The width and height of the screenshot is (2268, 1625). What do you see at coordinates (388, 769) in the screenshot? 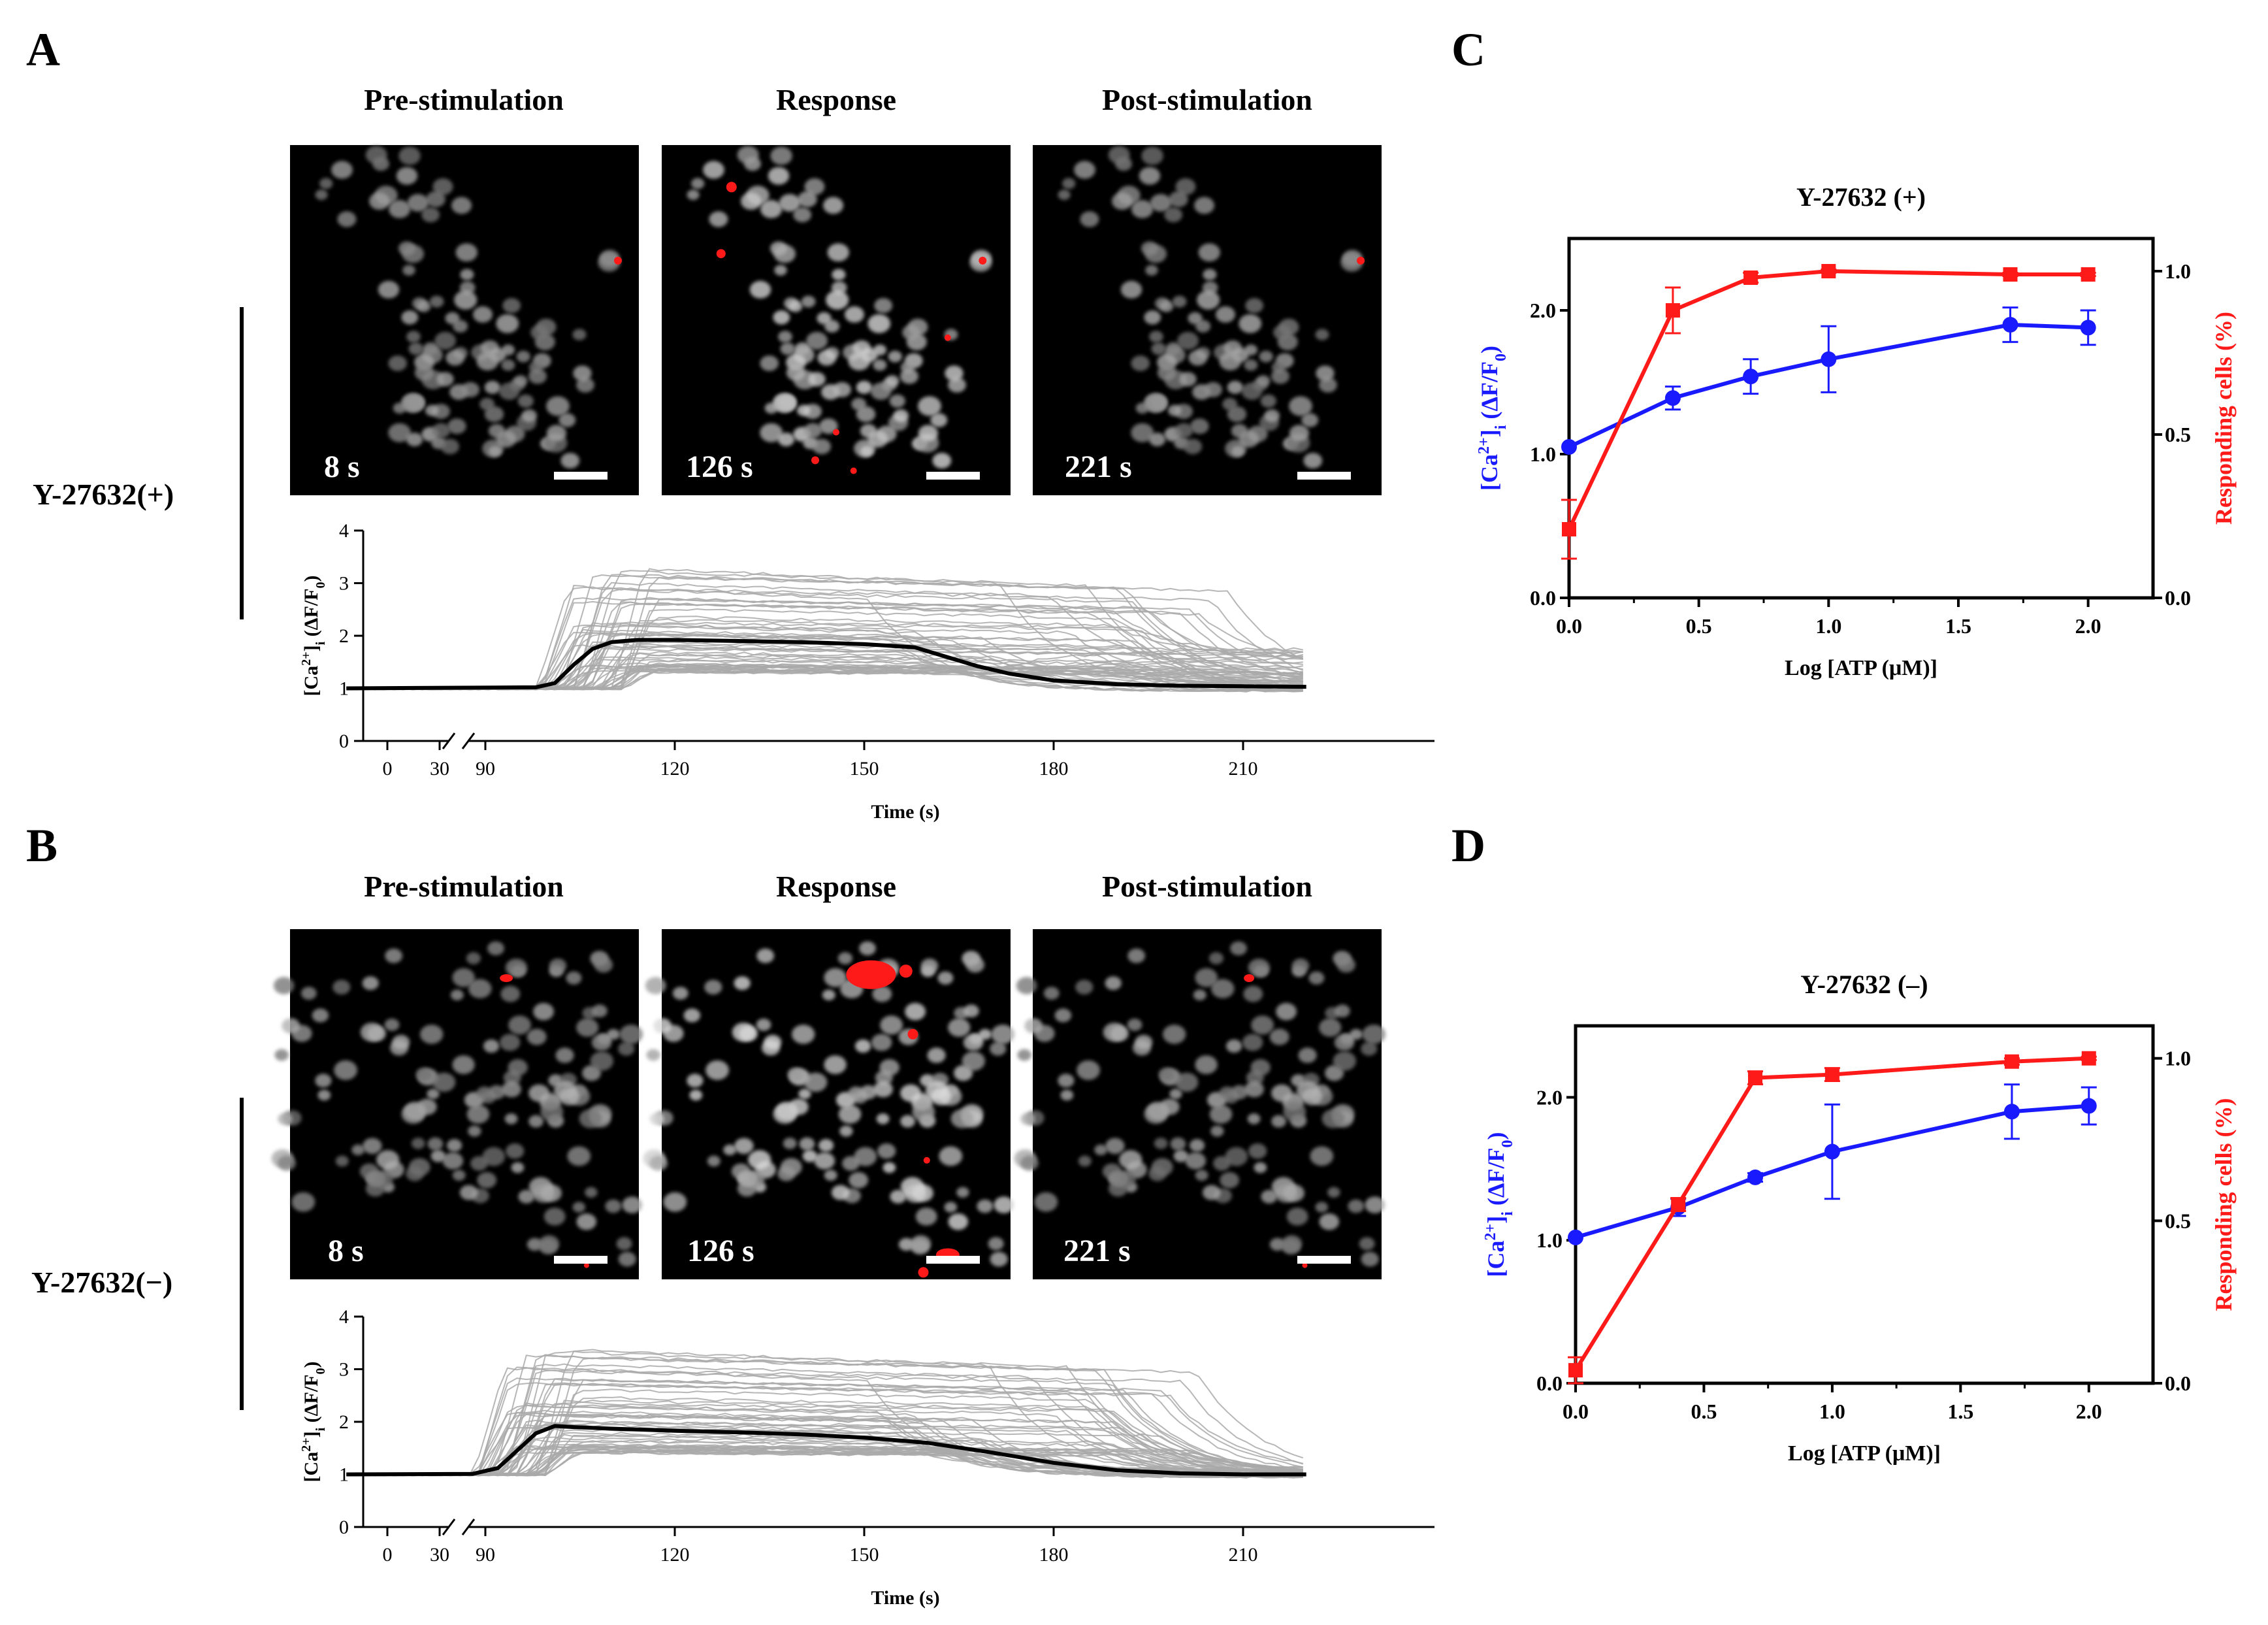
I see `x-tick-label: 0` at bounding box center [388, 769].